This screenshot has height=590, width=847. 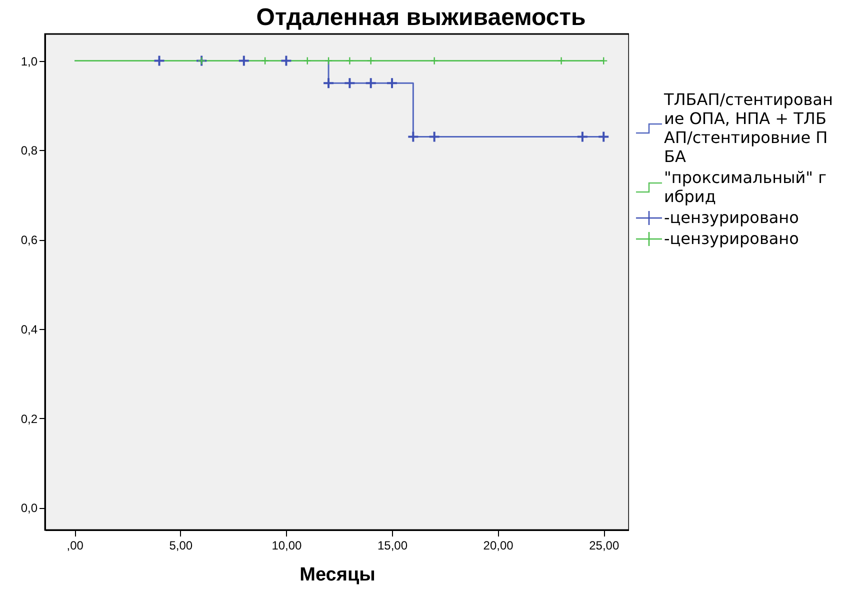 What do you see at coordinates (29, 419) in the screenshot?
I see `y-tick-label: 0,2` at bounding box center [29, 419].